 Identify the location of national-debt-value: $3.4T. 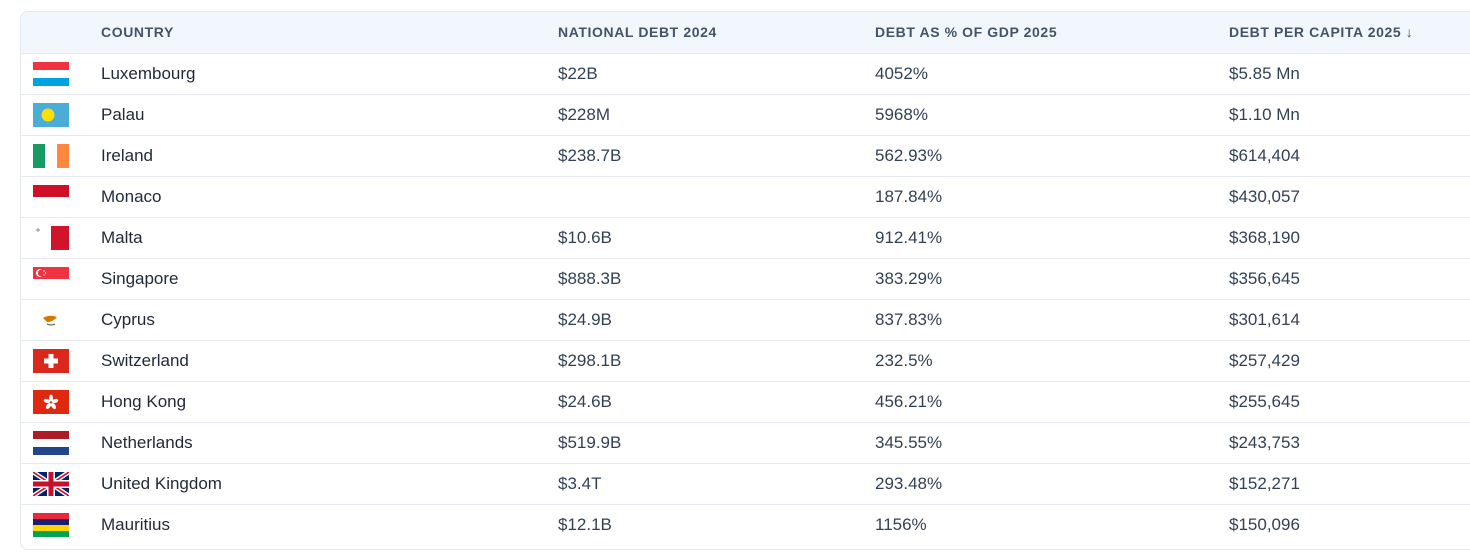
(580, 483).